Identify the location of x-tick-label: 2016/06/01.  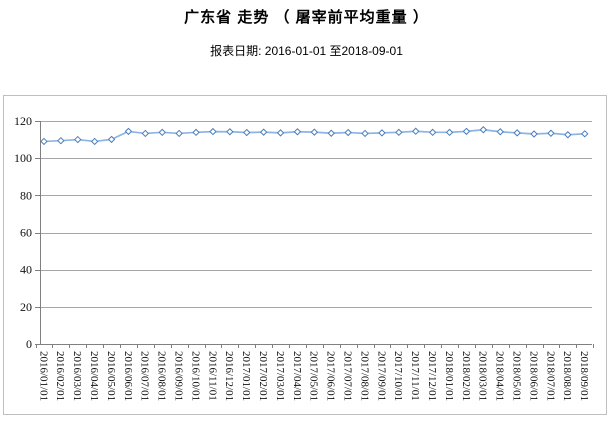
(128, 376).